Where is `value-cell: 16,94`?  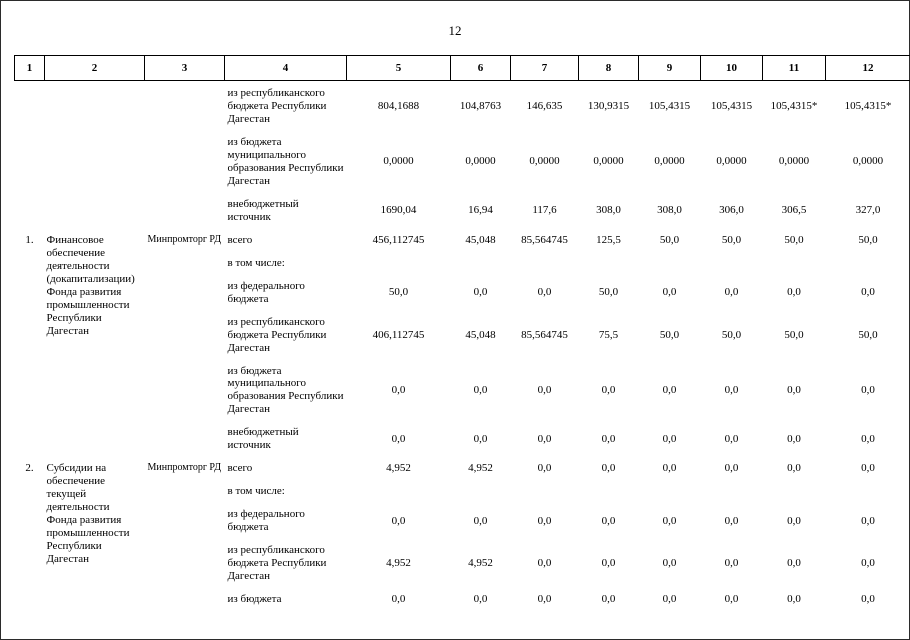 value-cell: 16,94 is located at coordinates (480, 210).